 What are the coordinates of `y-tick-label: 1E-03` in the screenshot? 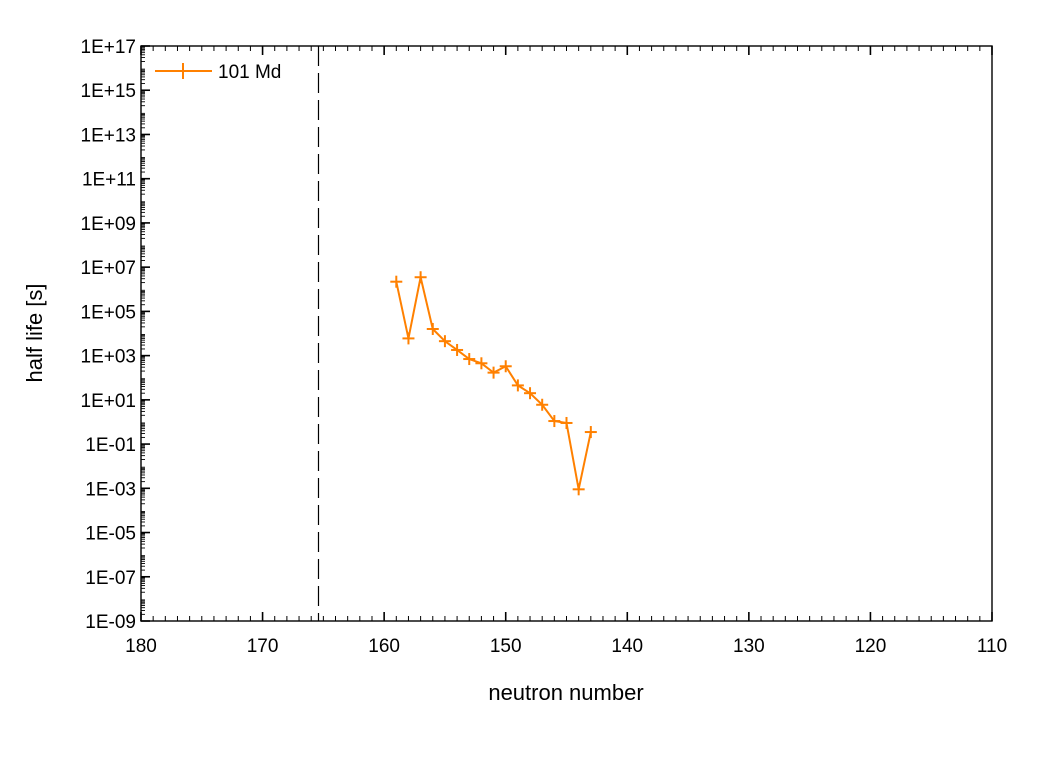 It's located at (110, 489).